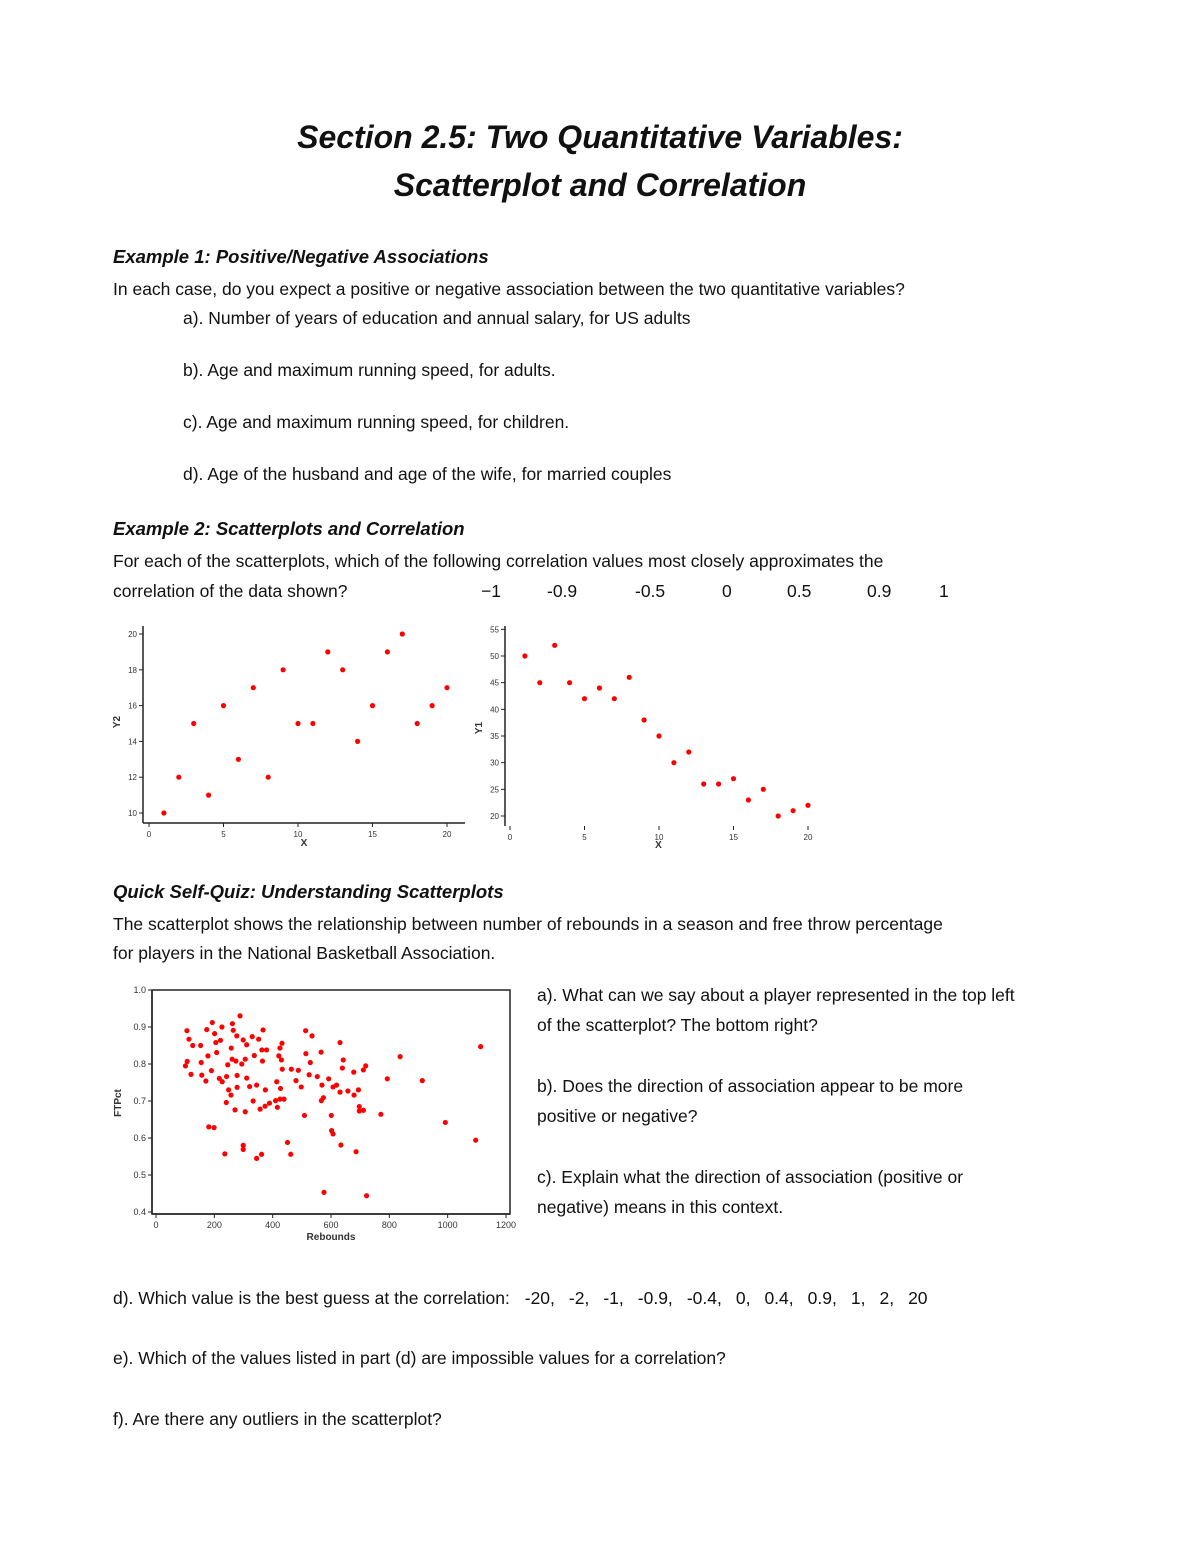 This screenshot has width=1200, height=1553. Describe the element at coordinates (132, 813) in the screenshot. I see `chart1-y-tick-label: 10` at that location.